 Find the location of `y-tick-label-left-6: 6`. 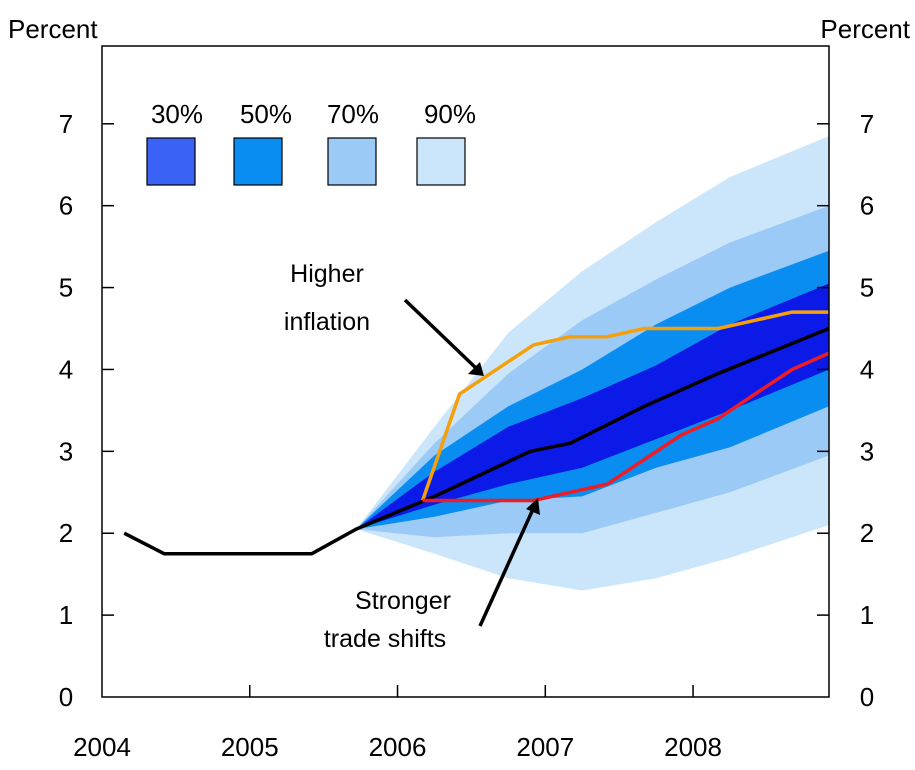

y-tick-label-left-6: 6 is located at coordinates (66, 206).